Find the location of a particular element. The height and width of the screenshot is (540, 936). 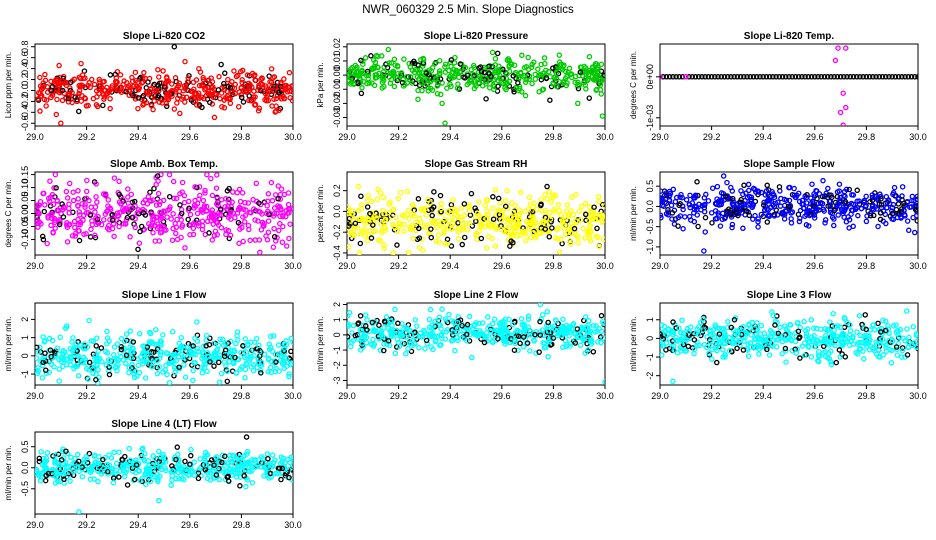

data-points is located at coordinates (476, 219).